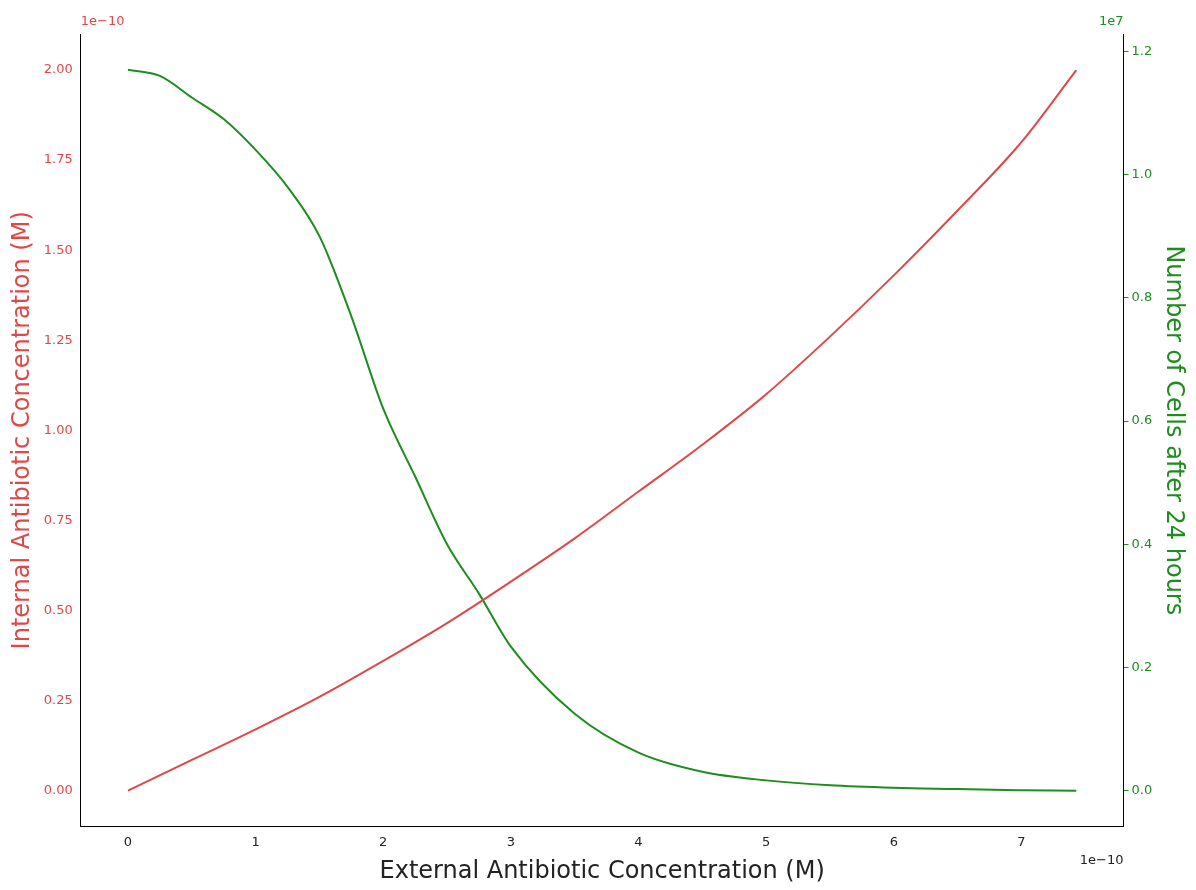 The image size is (1196, 890). I want to click on y-tick-label: 1.50, so click(58, 249).